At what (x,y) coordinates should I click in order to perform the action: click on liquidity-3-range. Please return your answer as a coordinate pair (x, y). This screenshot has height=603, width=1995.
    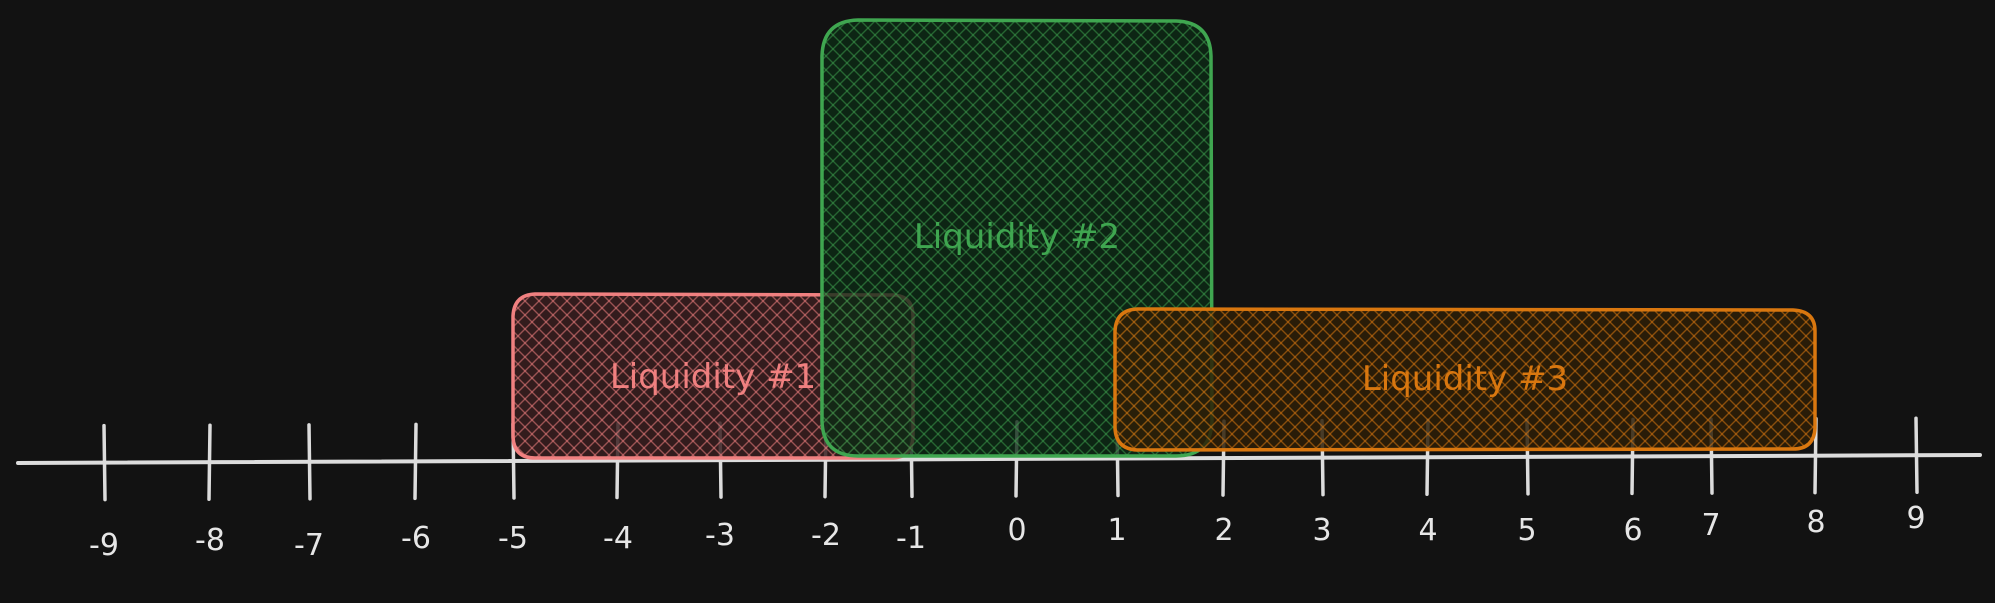
    Looking at the image, I should click on (1465, 379).